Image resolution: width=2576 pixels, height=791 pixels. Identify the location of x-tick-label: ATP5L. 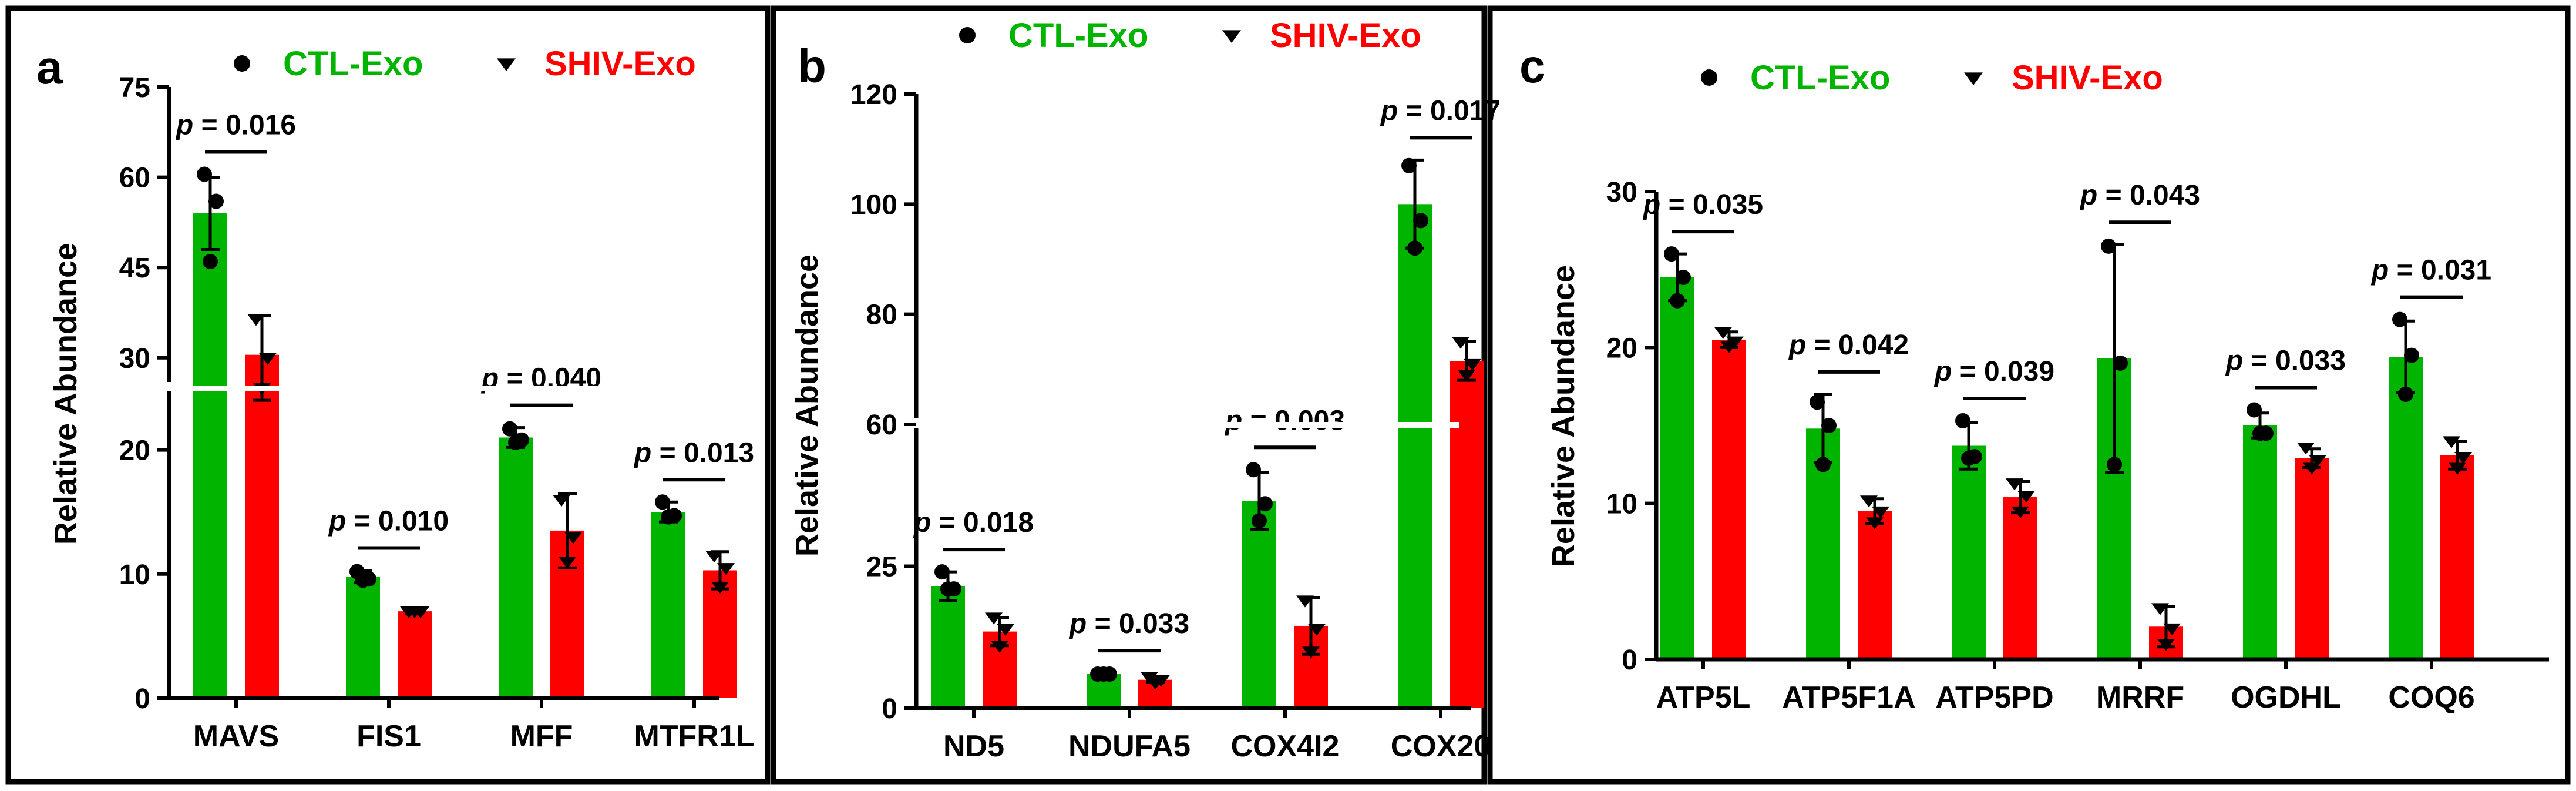
(1704, 698).